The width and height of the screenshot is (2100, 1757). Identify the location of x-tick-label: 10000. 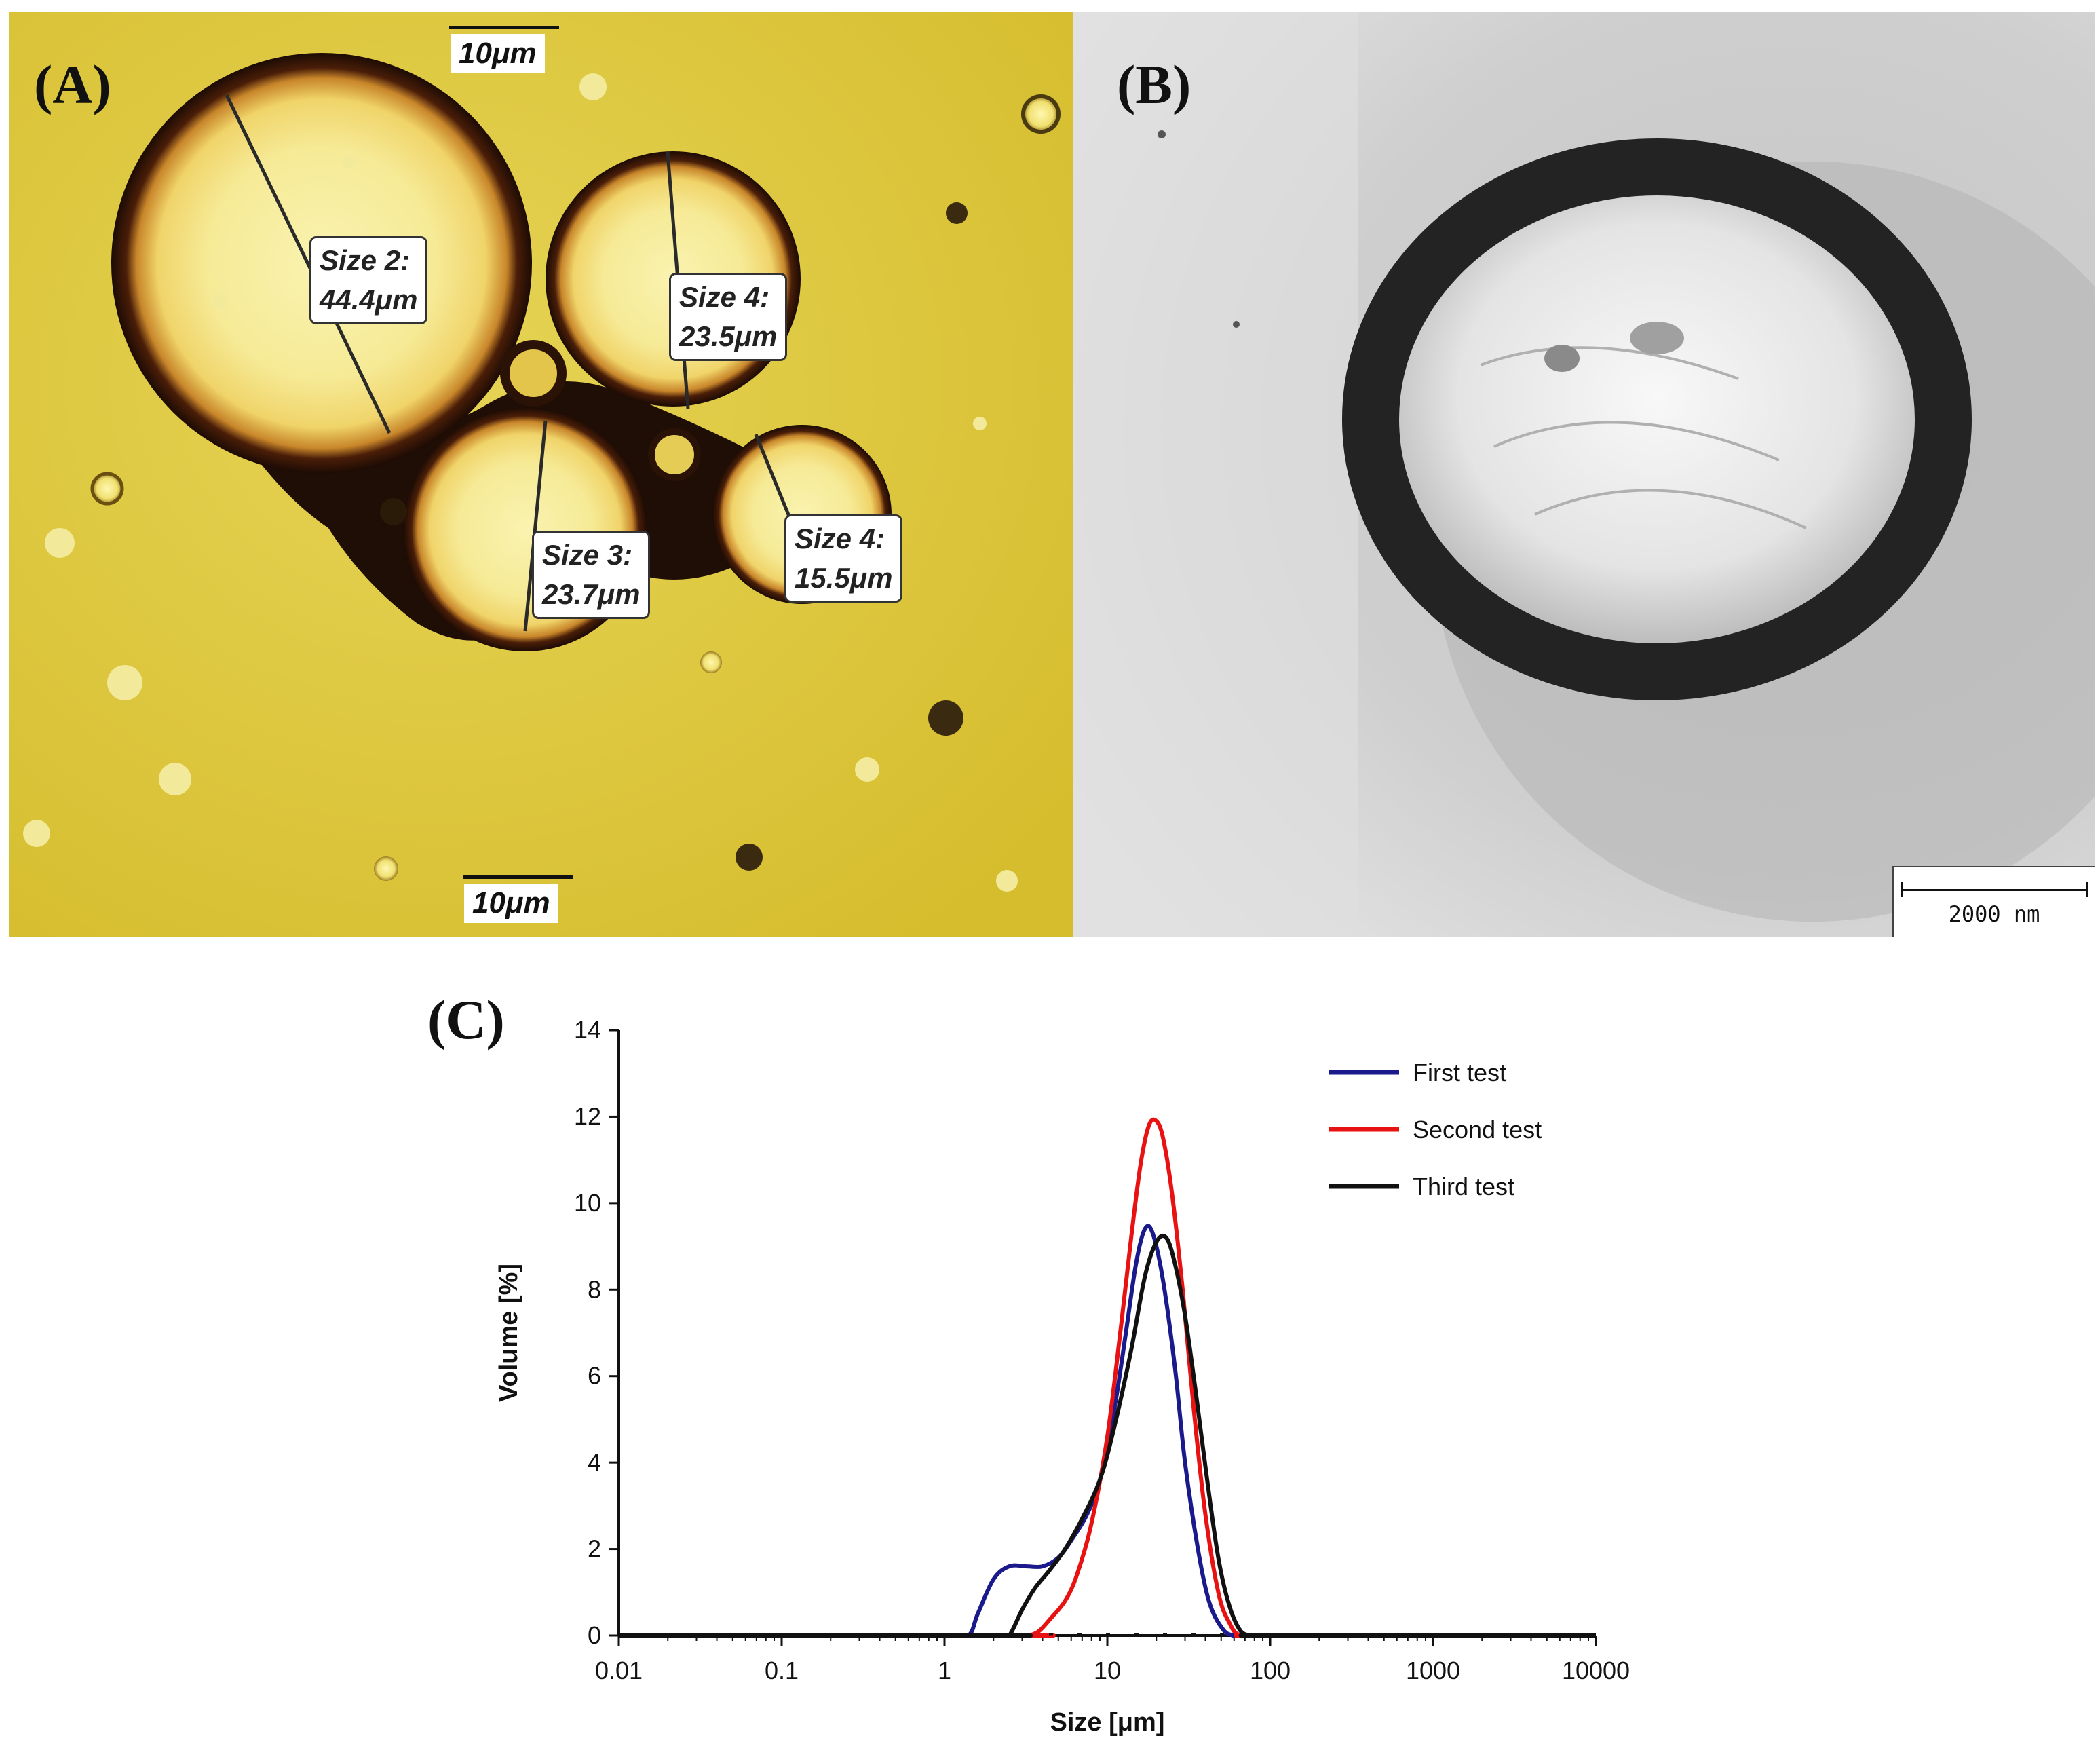
(1596, 1670).